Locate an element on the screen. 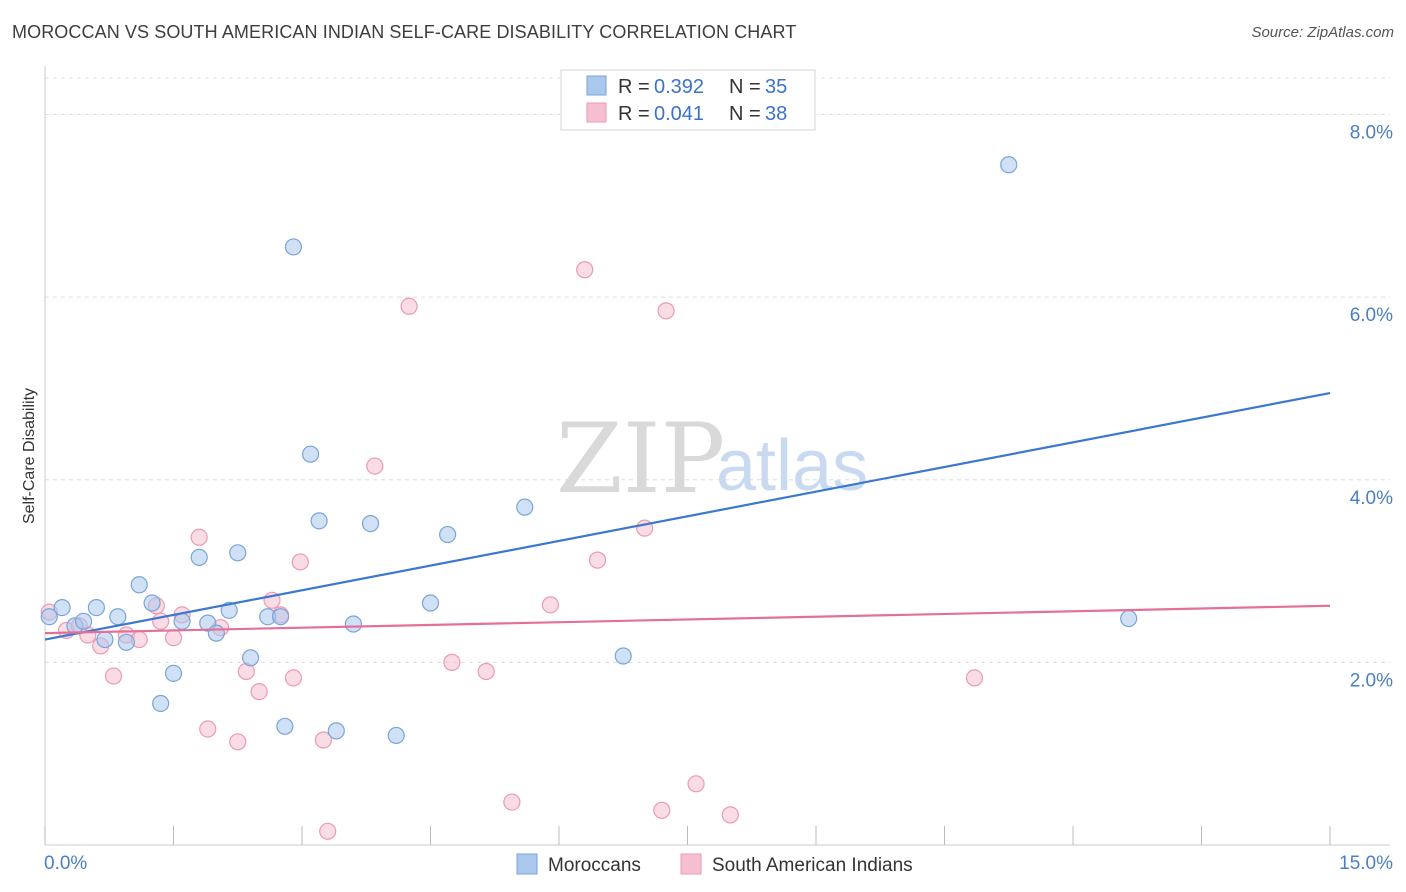  watermark-zip: ZIP is located at coordinates (640, 459).